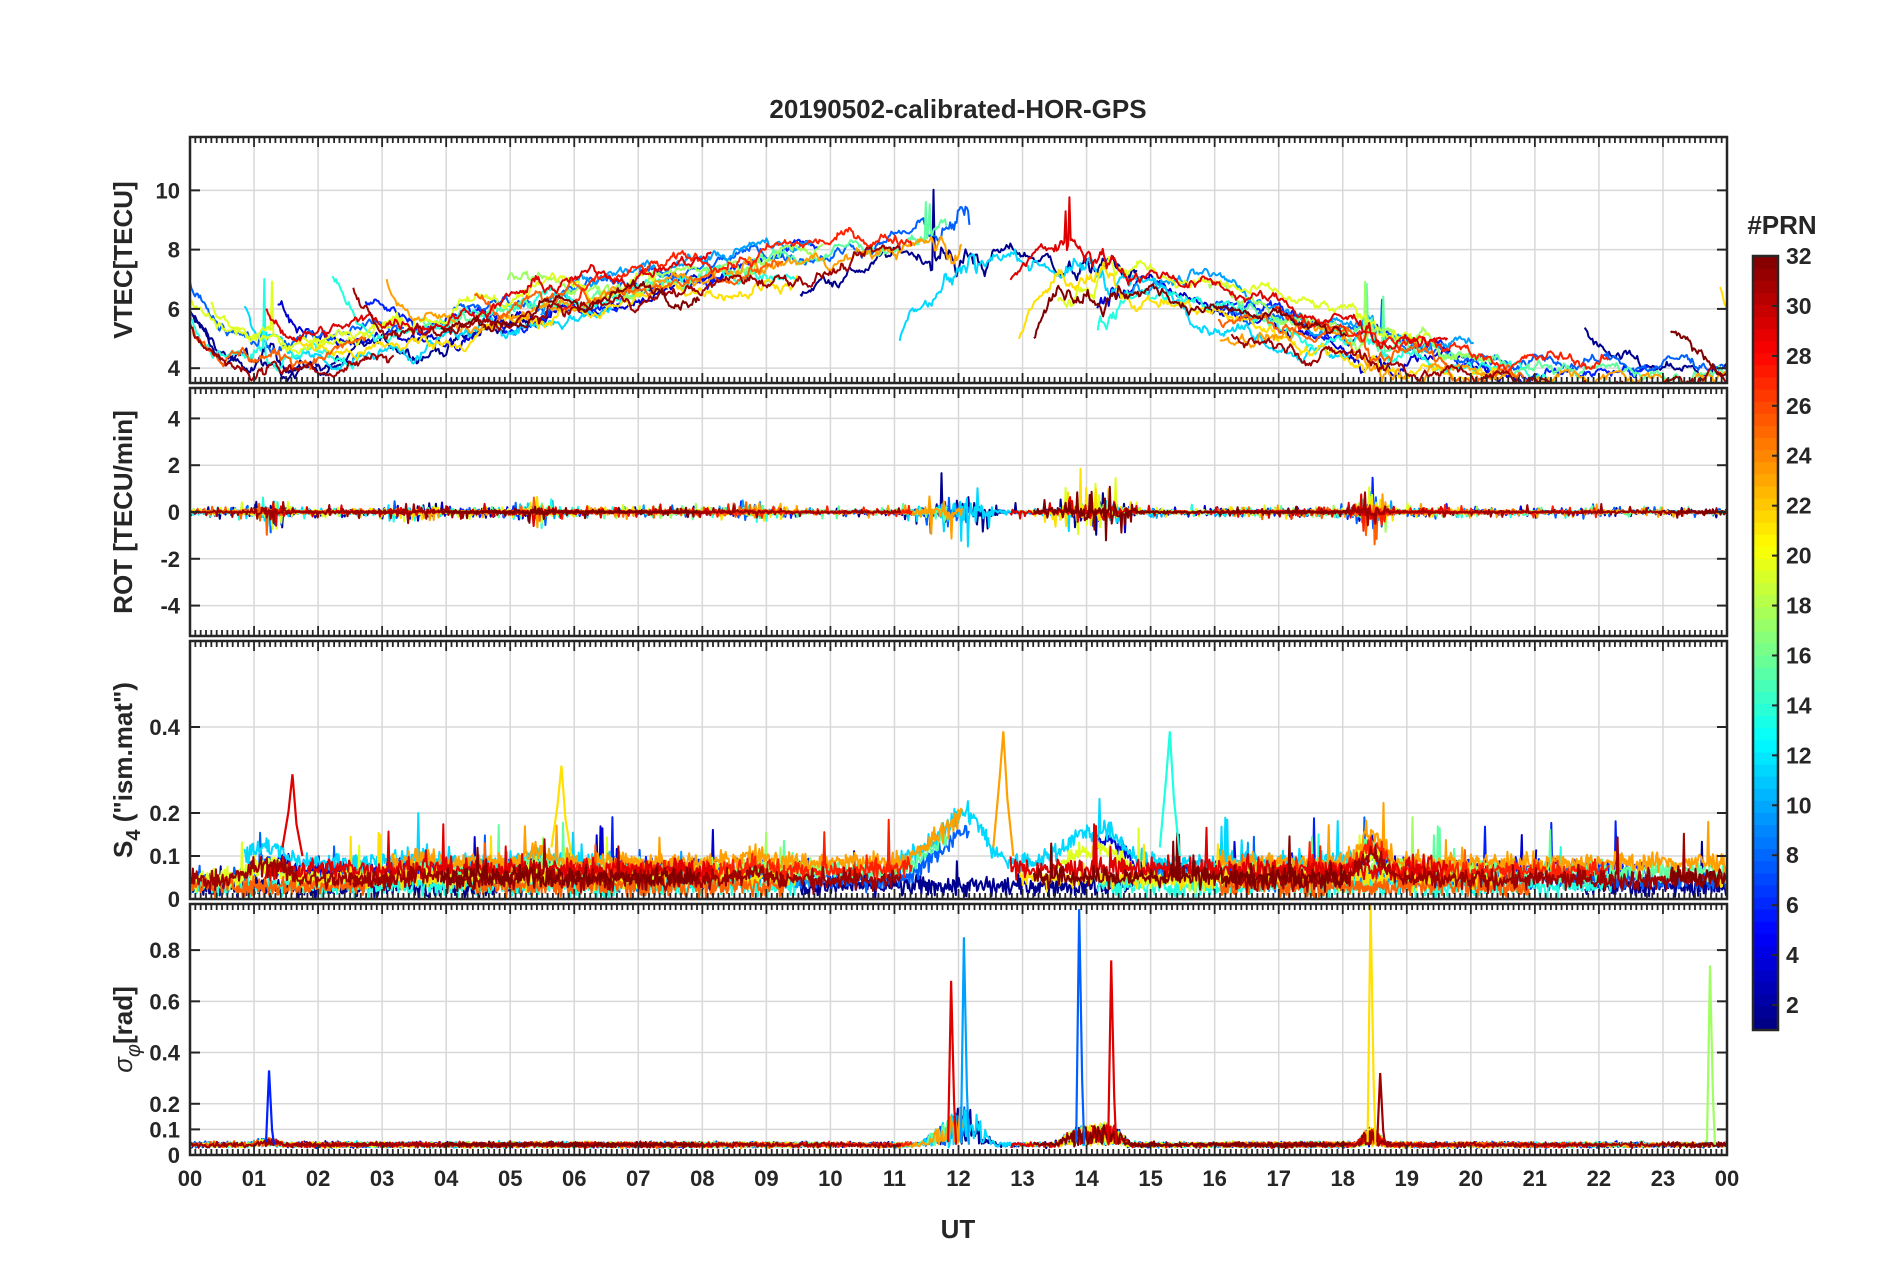 The width and height of the screenshot is (1902, 1272). Describe the element at coordinates (254, 1178) in the screenshot. I see `x-tick-label: 01` at that location.